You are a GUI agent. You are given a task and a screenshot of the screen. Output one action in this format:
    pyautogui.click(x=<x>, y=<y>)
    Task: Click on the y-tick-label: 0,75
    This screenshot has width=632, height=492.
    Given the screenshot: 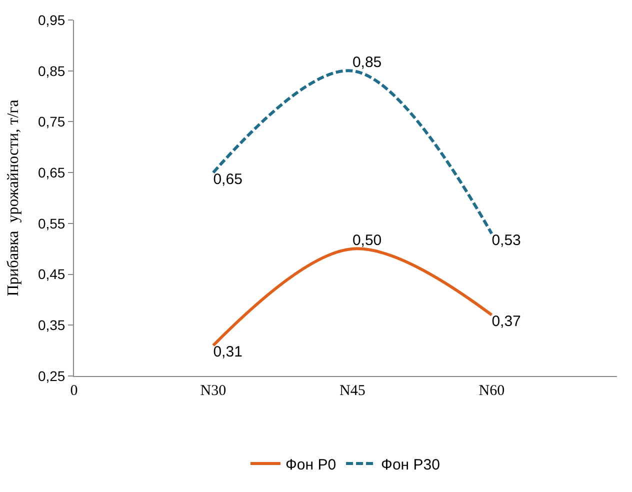 What is the action you would take?
    pyautogui.click(x=52, y=122)
    